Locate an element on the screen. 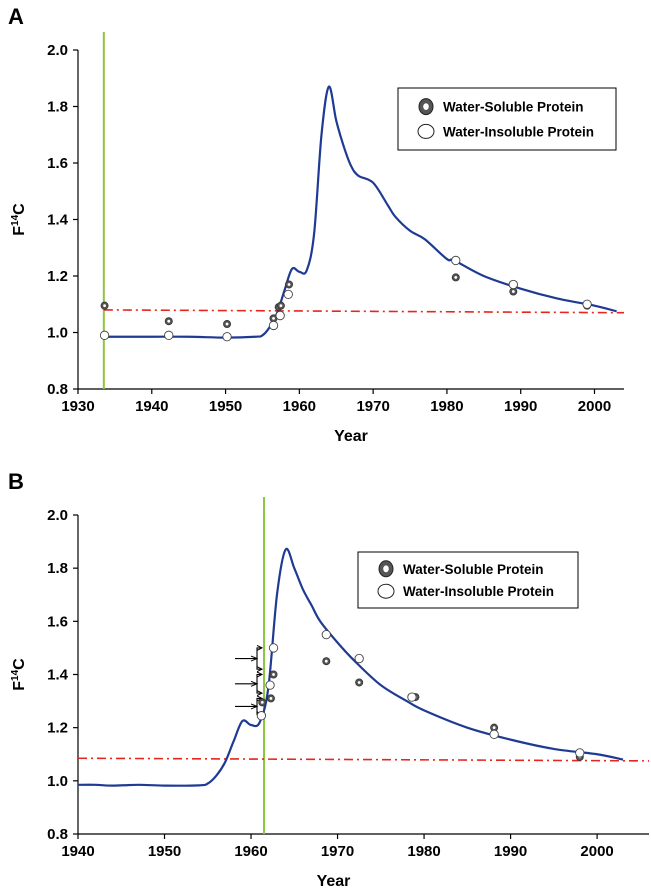  y-tick-label: 0.8 is located at coordinates (57, 389).